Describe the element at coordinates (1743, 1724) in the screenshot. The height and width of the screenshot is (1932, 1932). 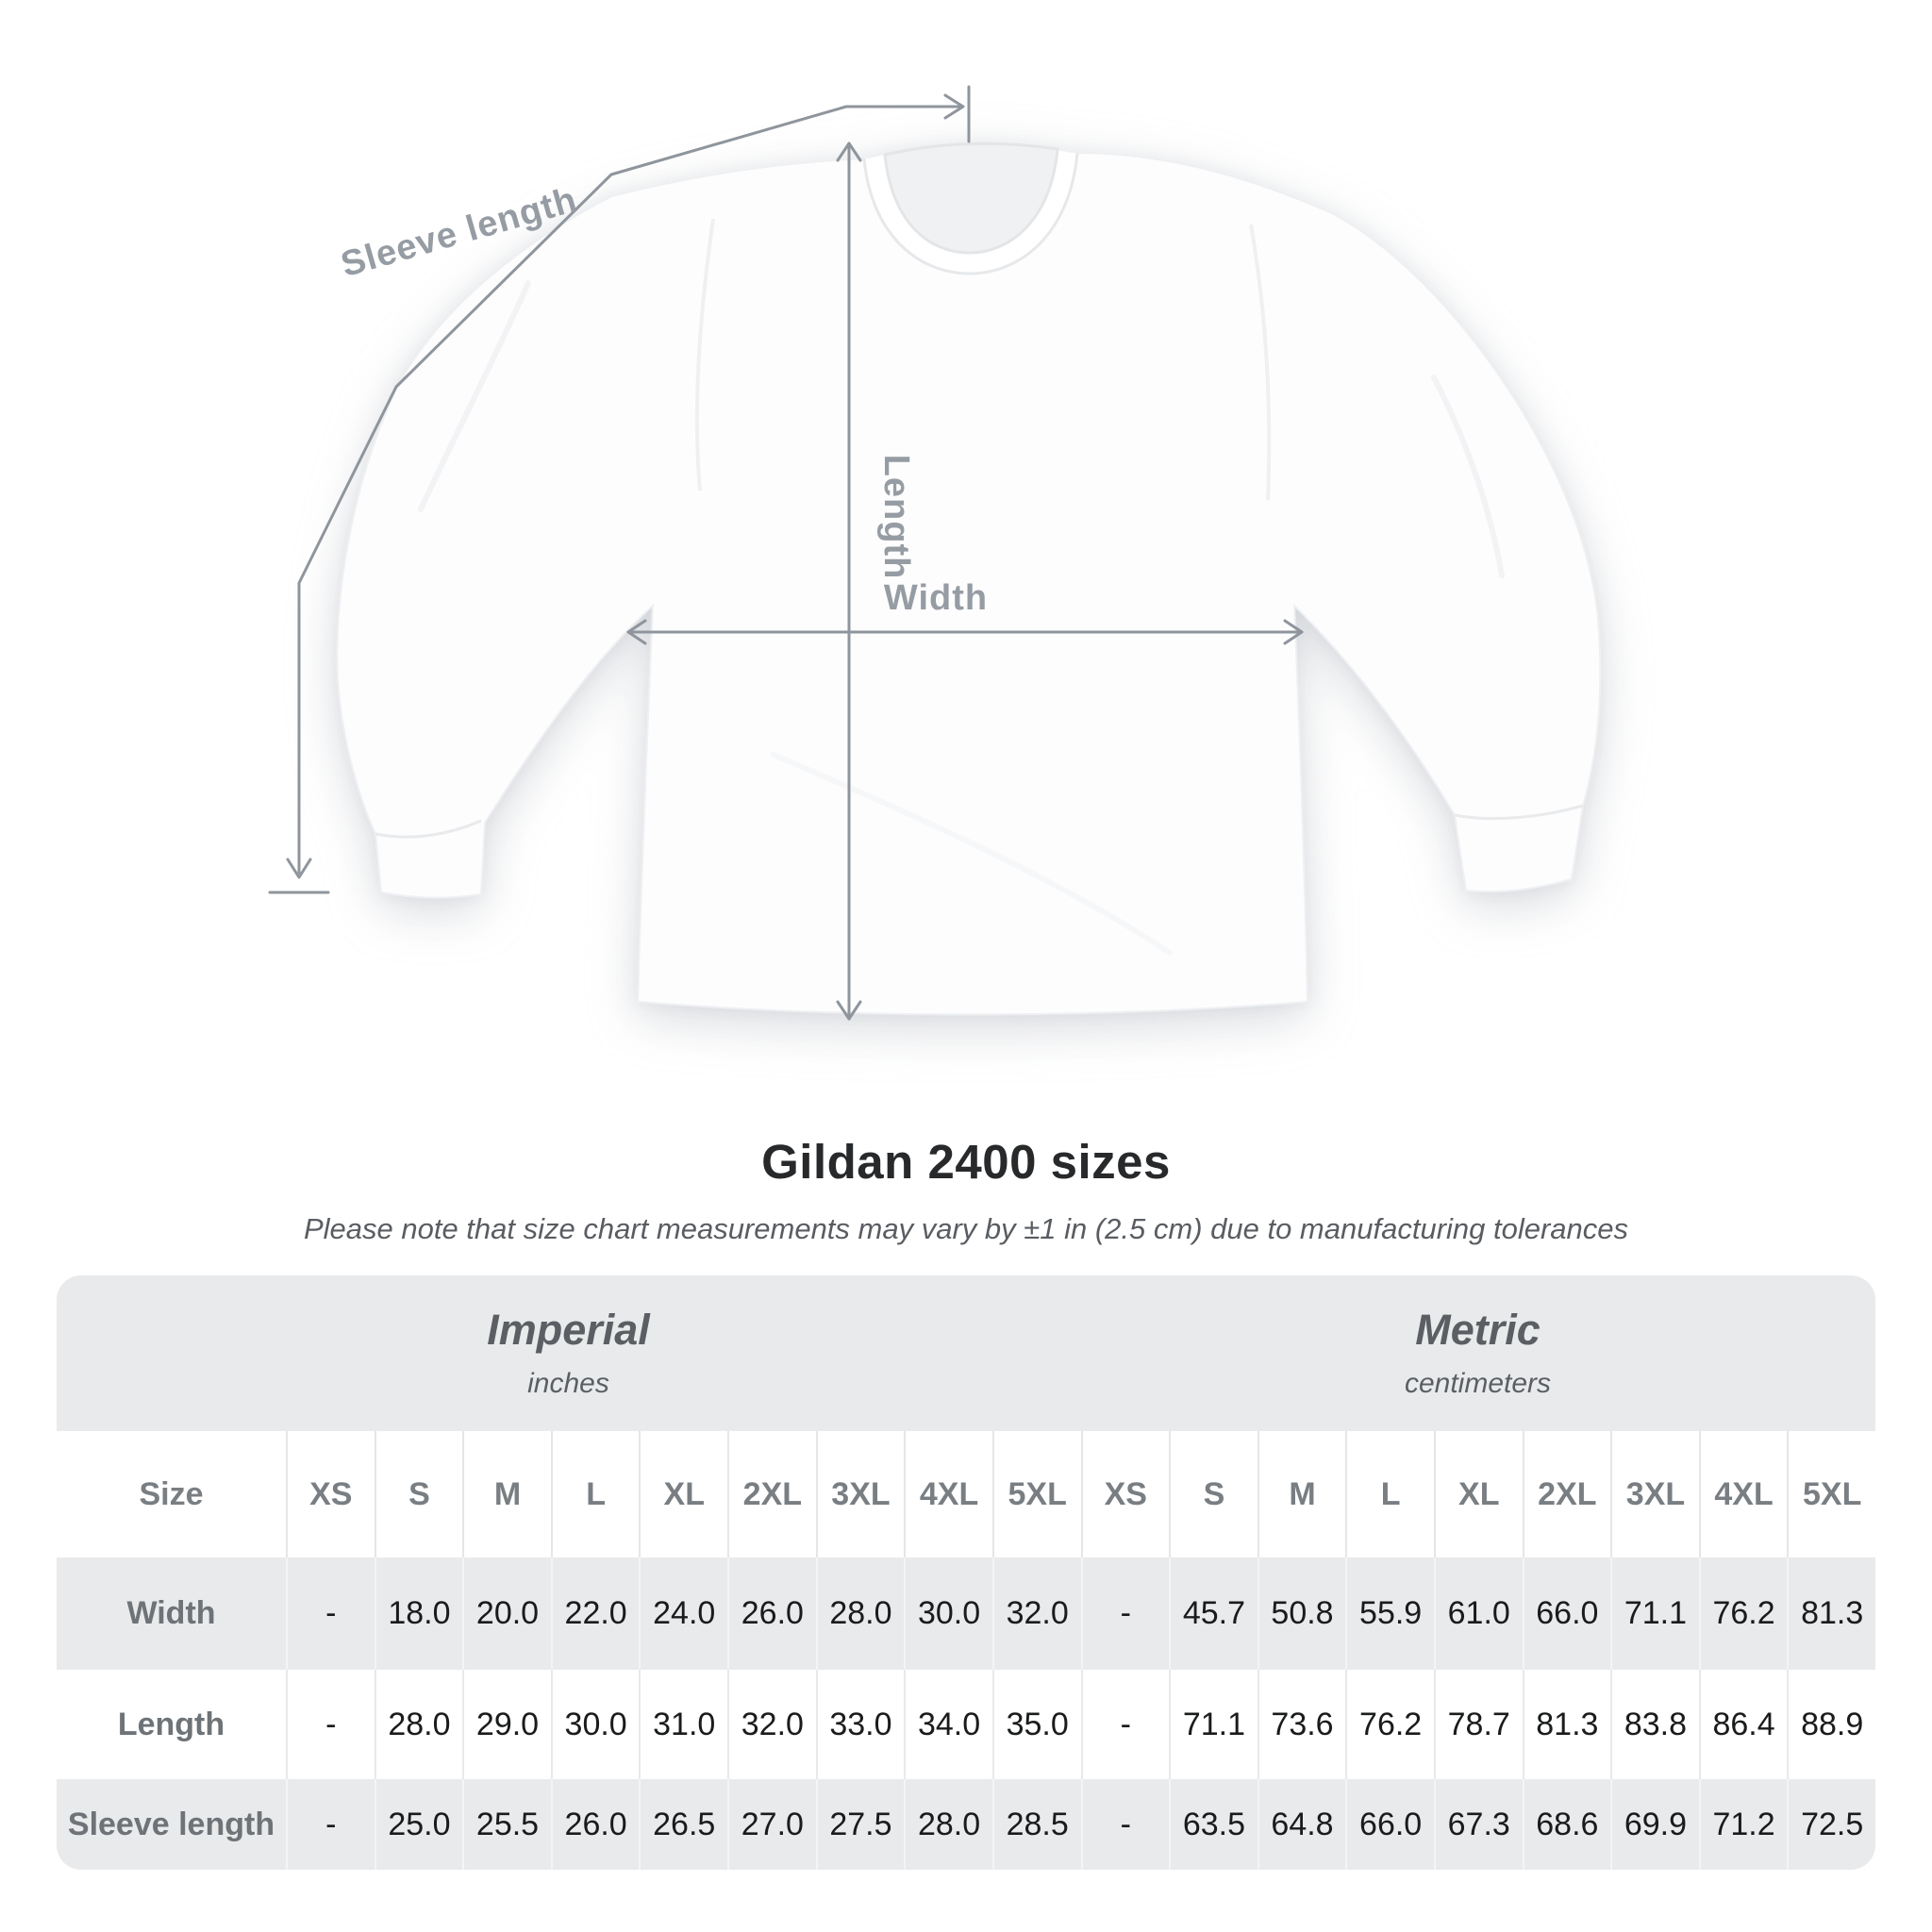
I see `table-cell: 86.4` at that location.